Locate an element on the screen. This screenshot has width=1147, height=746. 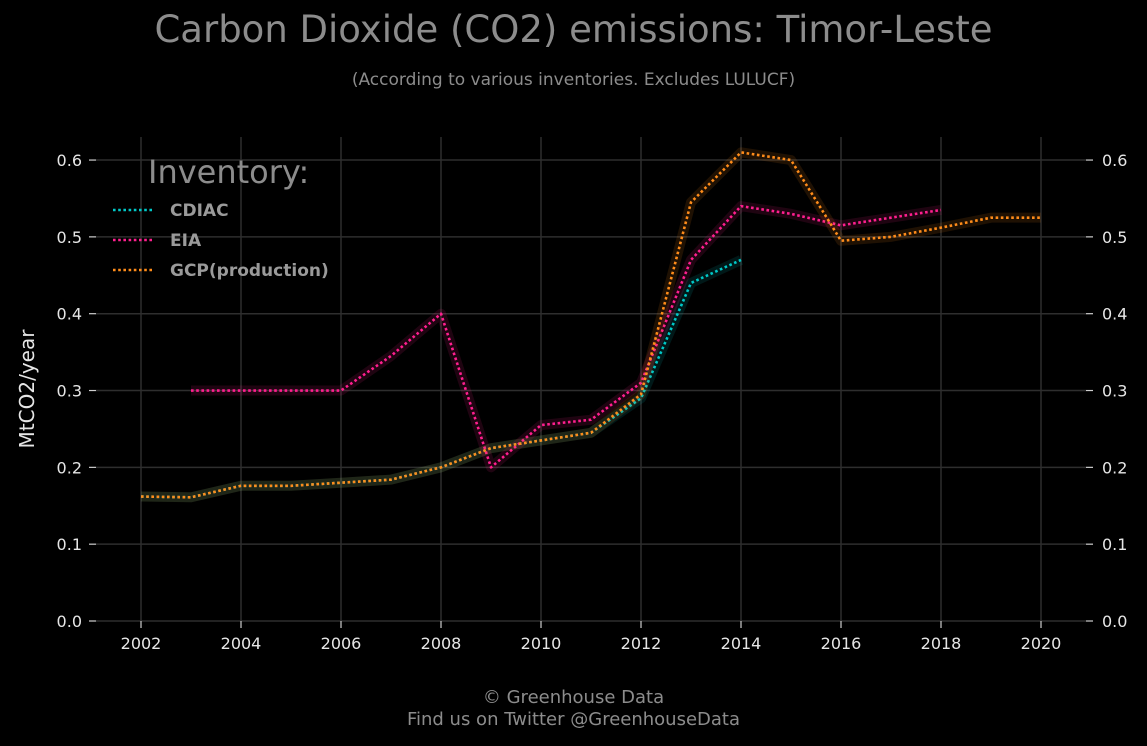
y-tick-label-left: 0.4 is located at coordinates (69, 314).